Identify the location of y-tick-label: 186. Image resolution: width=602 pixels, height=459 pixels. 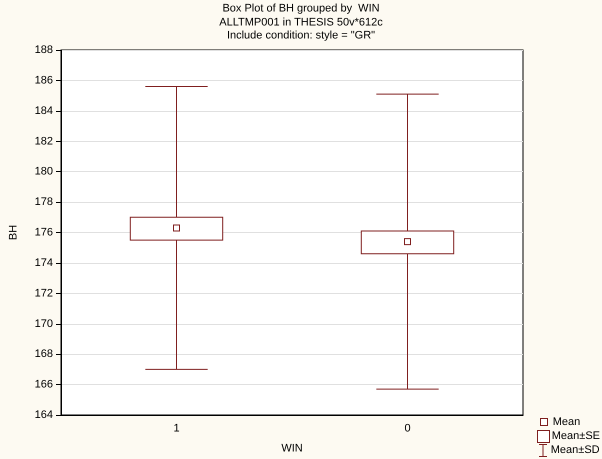
(43, 80).